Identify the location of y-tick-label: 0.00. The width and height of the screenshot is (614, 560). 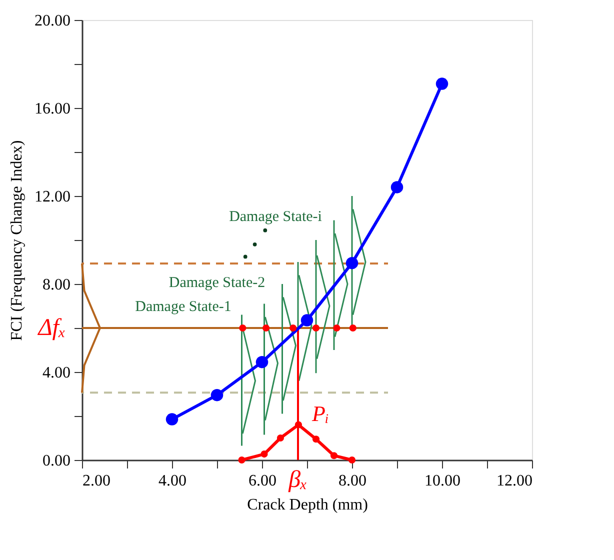
(56, 461).